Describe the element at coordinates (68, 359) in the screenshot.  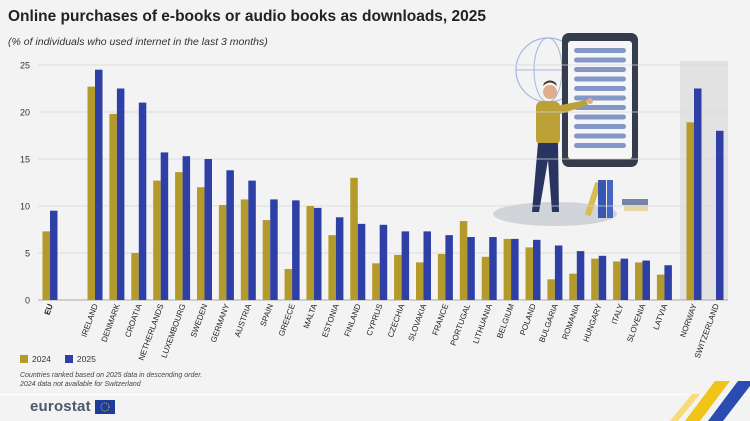
I see `legend-swatch-2025` at that location.